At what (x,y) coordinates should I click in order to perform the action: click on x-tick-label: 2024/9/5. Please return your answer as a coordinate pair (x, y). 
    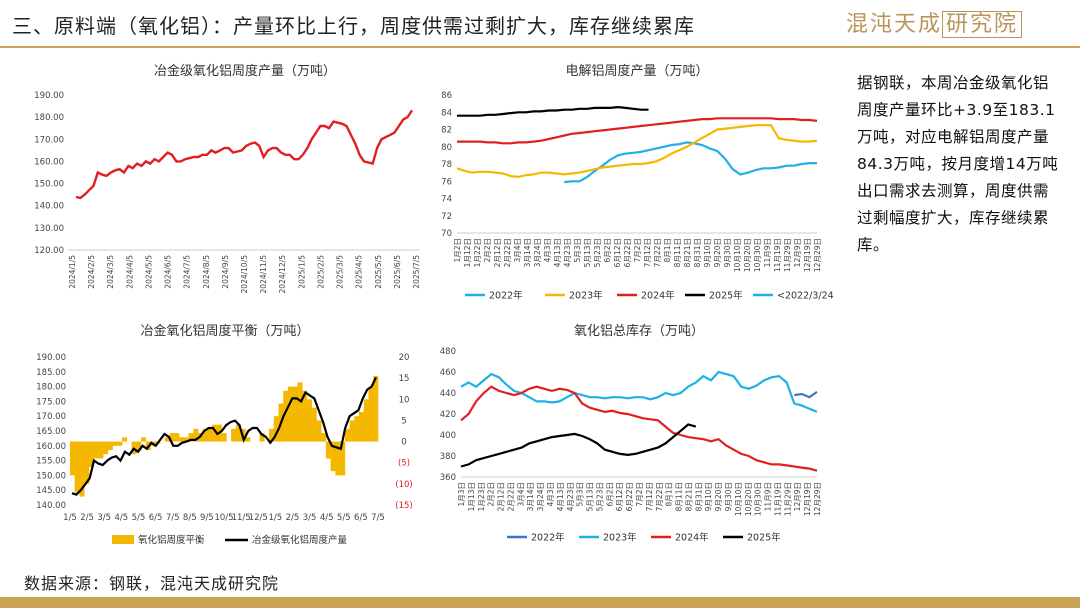
    Looking at the image, I should click on (225, 272).